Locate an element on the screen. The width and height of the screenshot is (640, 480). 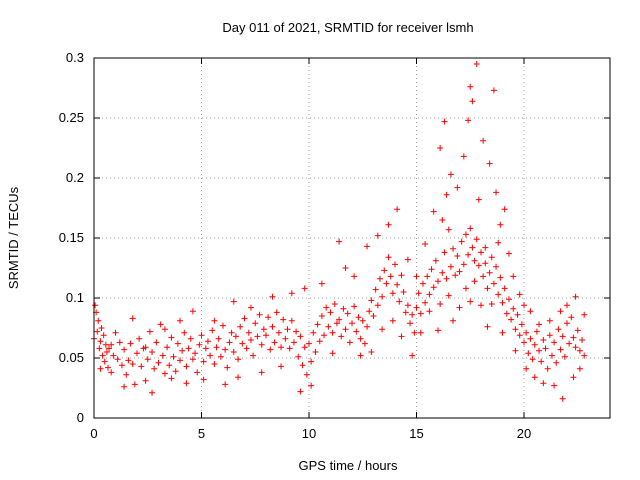
x-tick-label: 15 is located at coordinates (416, 433).